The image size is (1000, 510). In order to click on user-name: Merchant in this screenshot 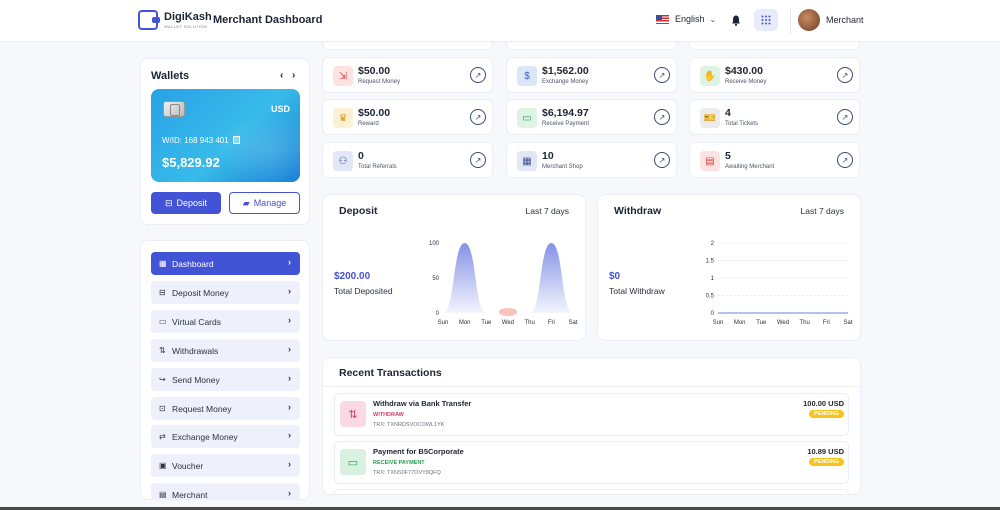, I will do `click(845, 20)`.